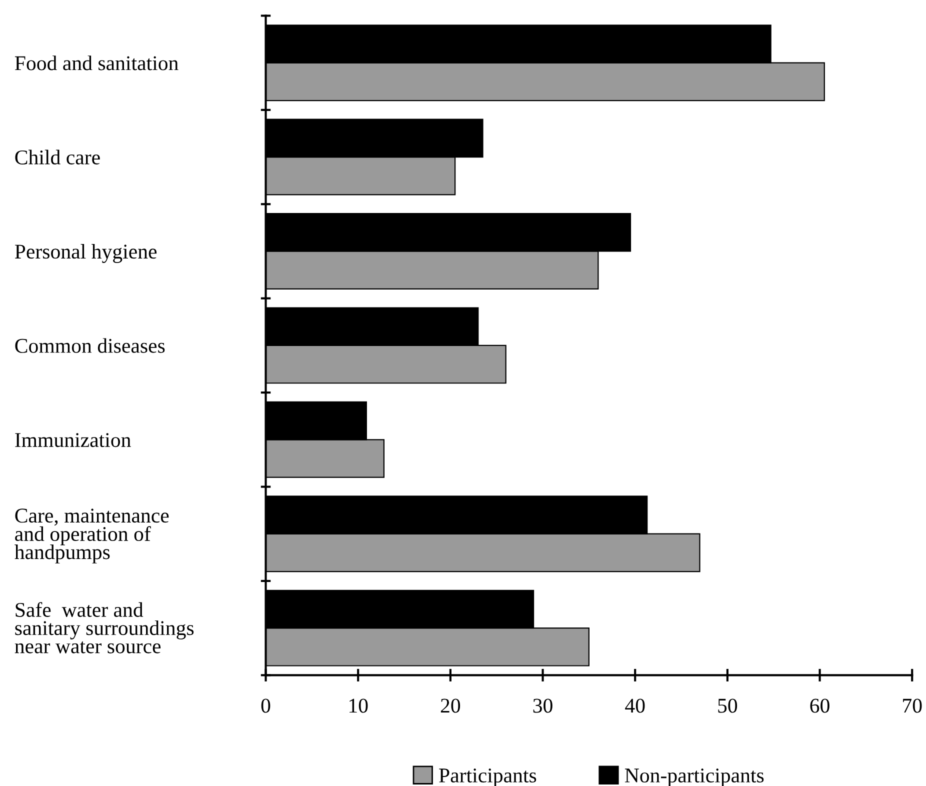  I want to click on y-tick-label: Safe water and sanitary surroundings near water source, so click(104, 628).